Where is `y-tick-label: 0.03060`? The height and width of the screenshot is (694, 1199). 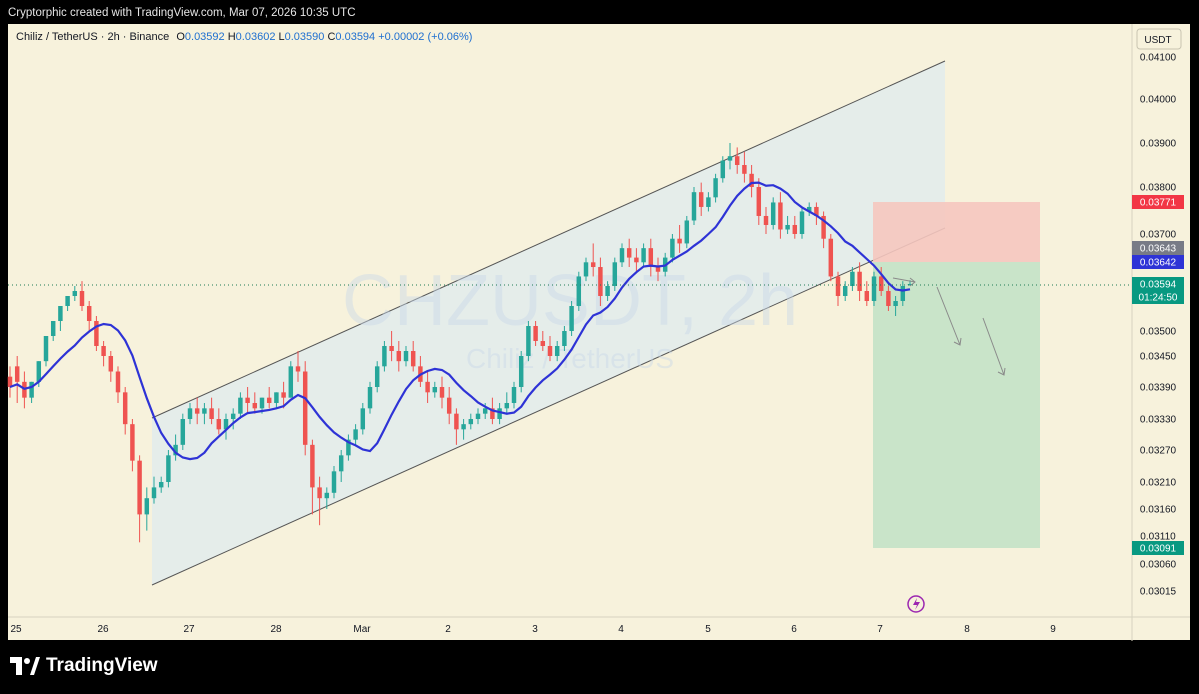
y-tick-label: 0.03060 is located at coordinates (1158, 565).